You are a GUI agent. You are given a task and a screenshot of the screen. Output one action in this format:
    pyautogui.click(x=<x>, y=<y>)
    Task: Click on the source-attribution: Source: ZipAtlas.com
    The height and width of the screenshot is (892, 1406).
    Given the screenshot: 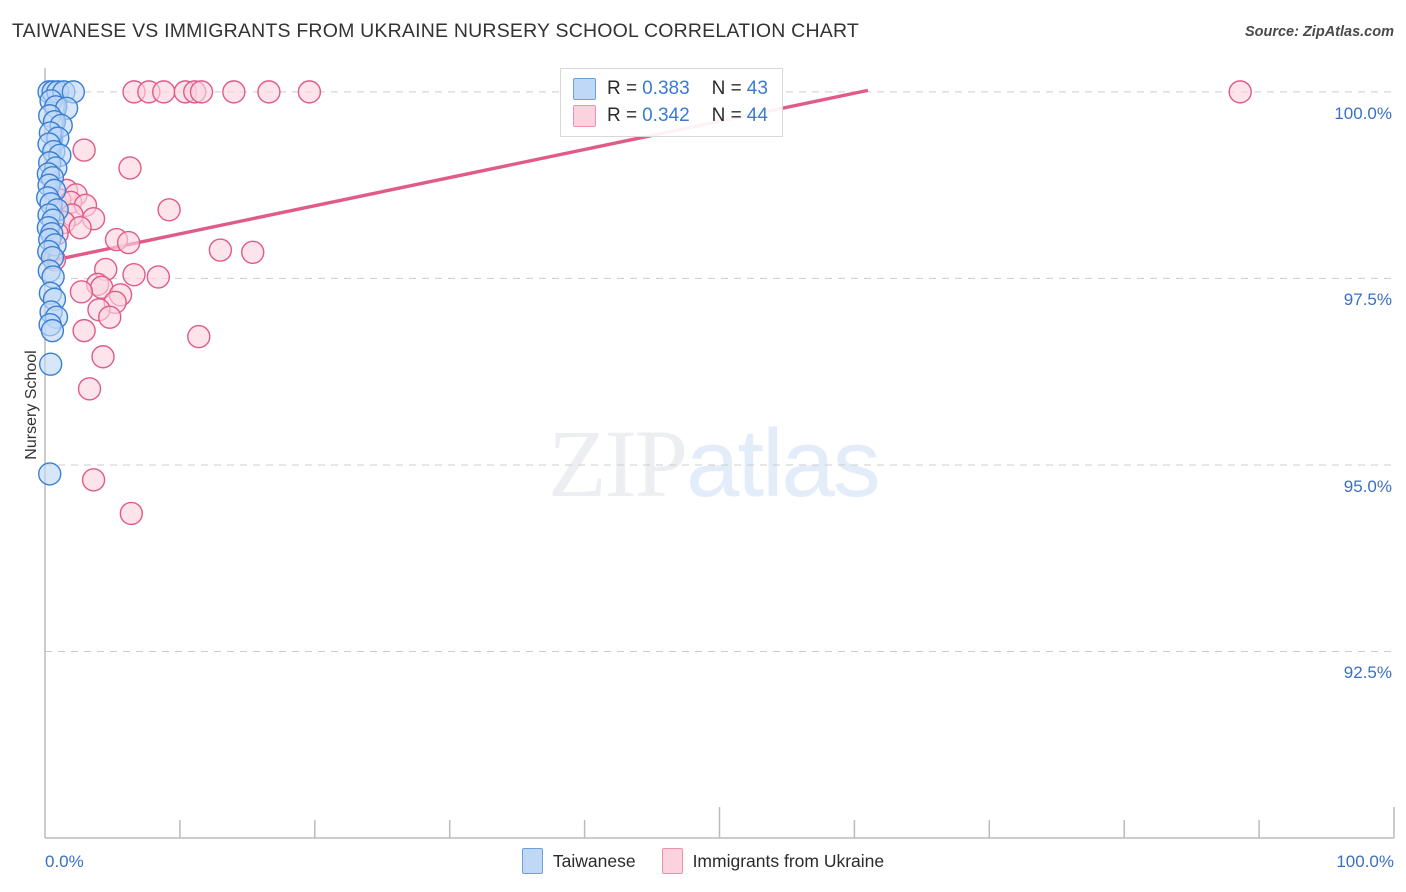 What is the action you would take?
    pyautogui.click(x=1319, y=32)
    